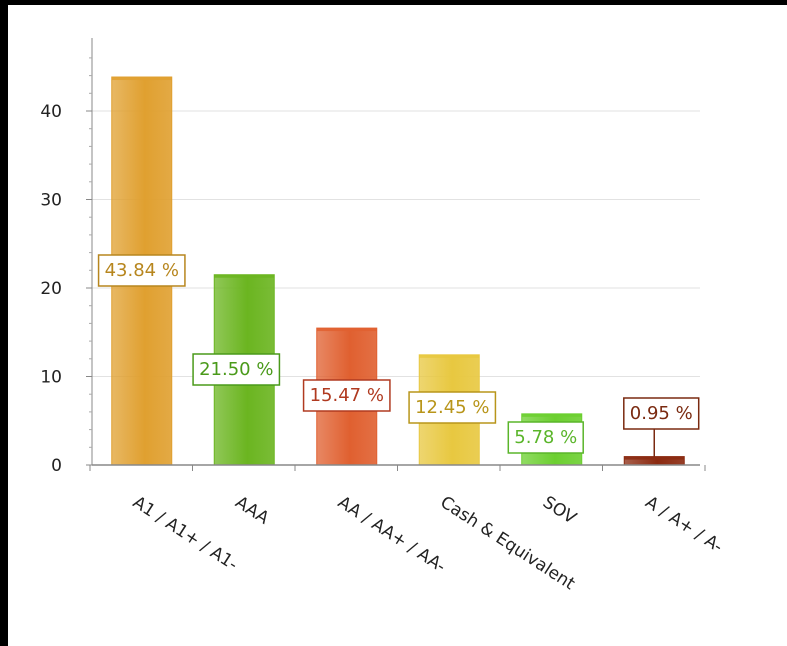 Image resolution: width=787 pixels, height=646 pixels. What do you see at coordinates (252, 510) in the screenshot?
I see `x-tick-label: AAA` at bounding box center [252, 510].